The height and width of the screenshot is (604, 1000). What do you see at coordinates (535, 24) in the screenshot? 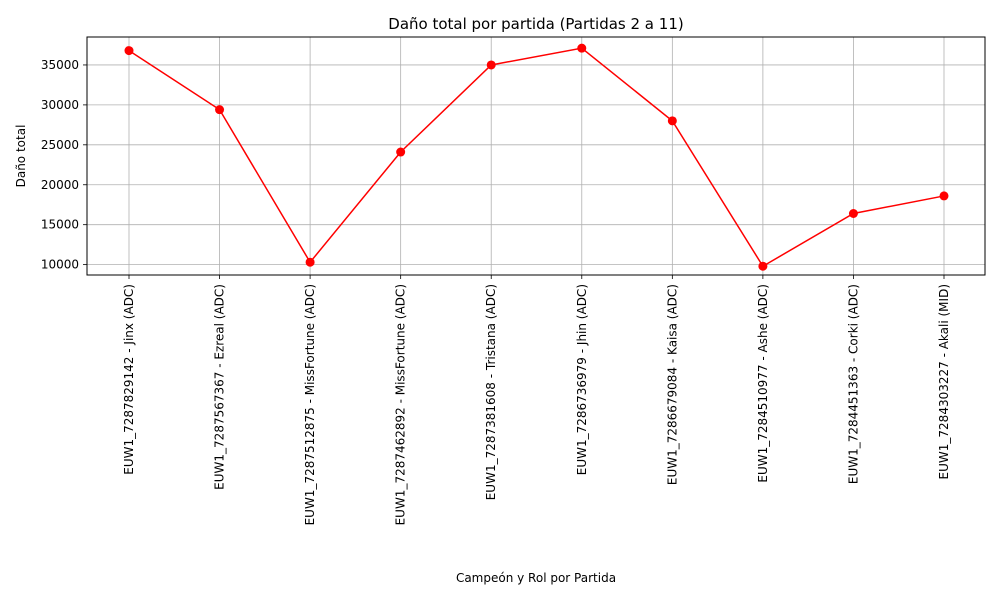
I see `chart-title: Daño total por partida (Partidas 2 a 11)` at bounding box center [535, 24].